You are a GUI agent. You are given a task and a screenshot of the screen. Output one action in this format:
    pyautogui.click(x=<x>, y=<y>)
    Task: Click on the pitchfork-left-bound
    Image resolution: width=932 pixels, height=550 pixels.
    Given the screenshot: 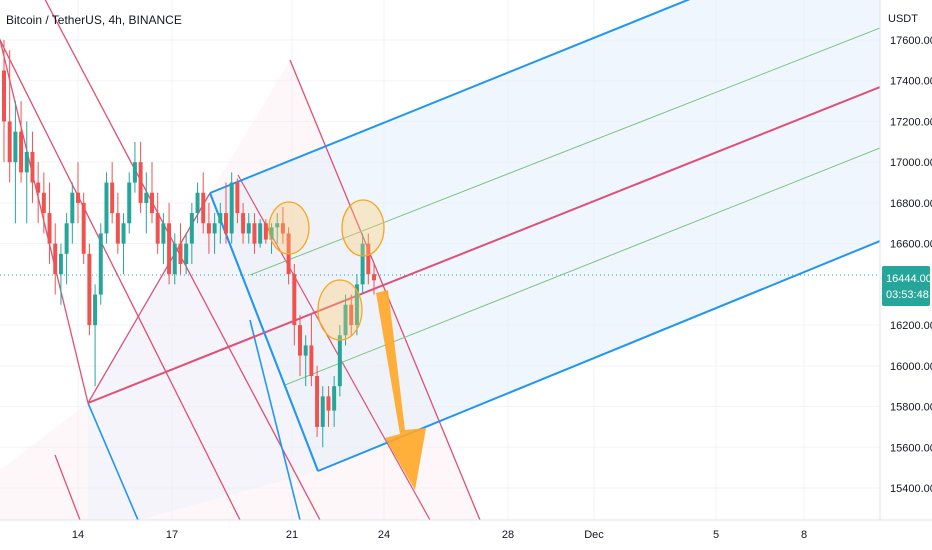 What is the action you would take?
    pyautogui.click(x=264, y=332)
    